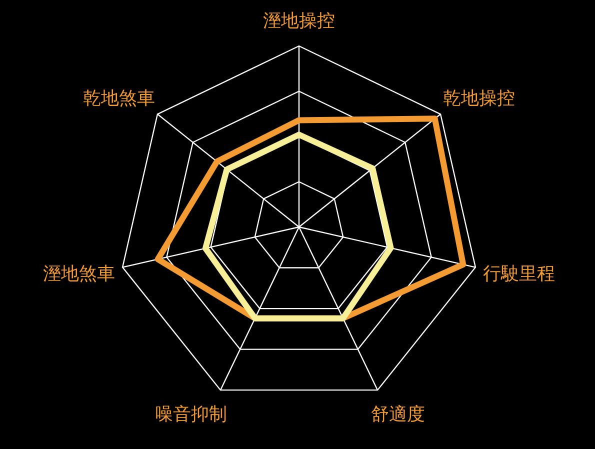 The image size is (595, 449). I want to click on spoke-label: 噪音抑制, so click(191, 414).